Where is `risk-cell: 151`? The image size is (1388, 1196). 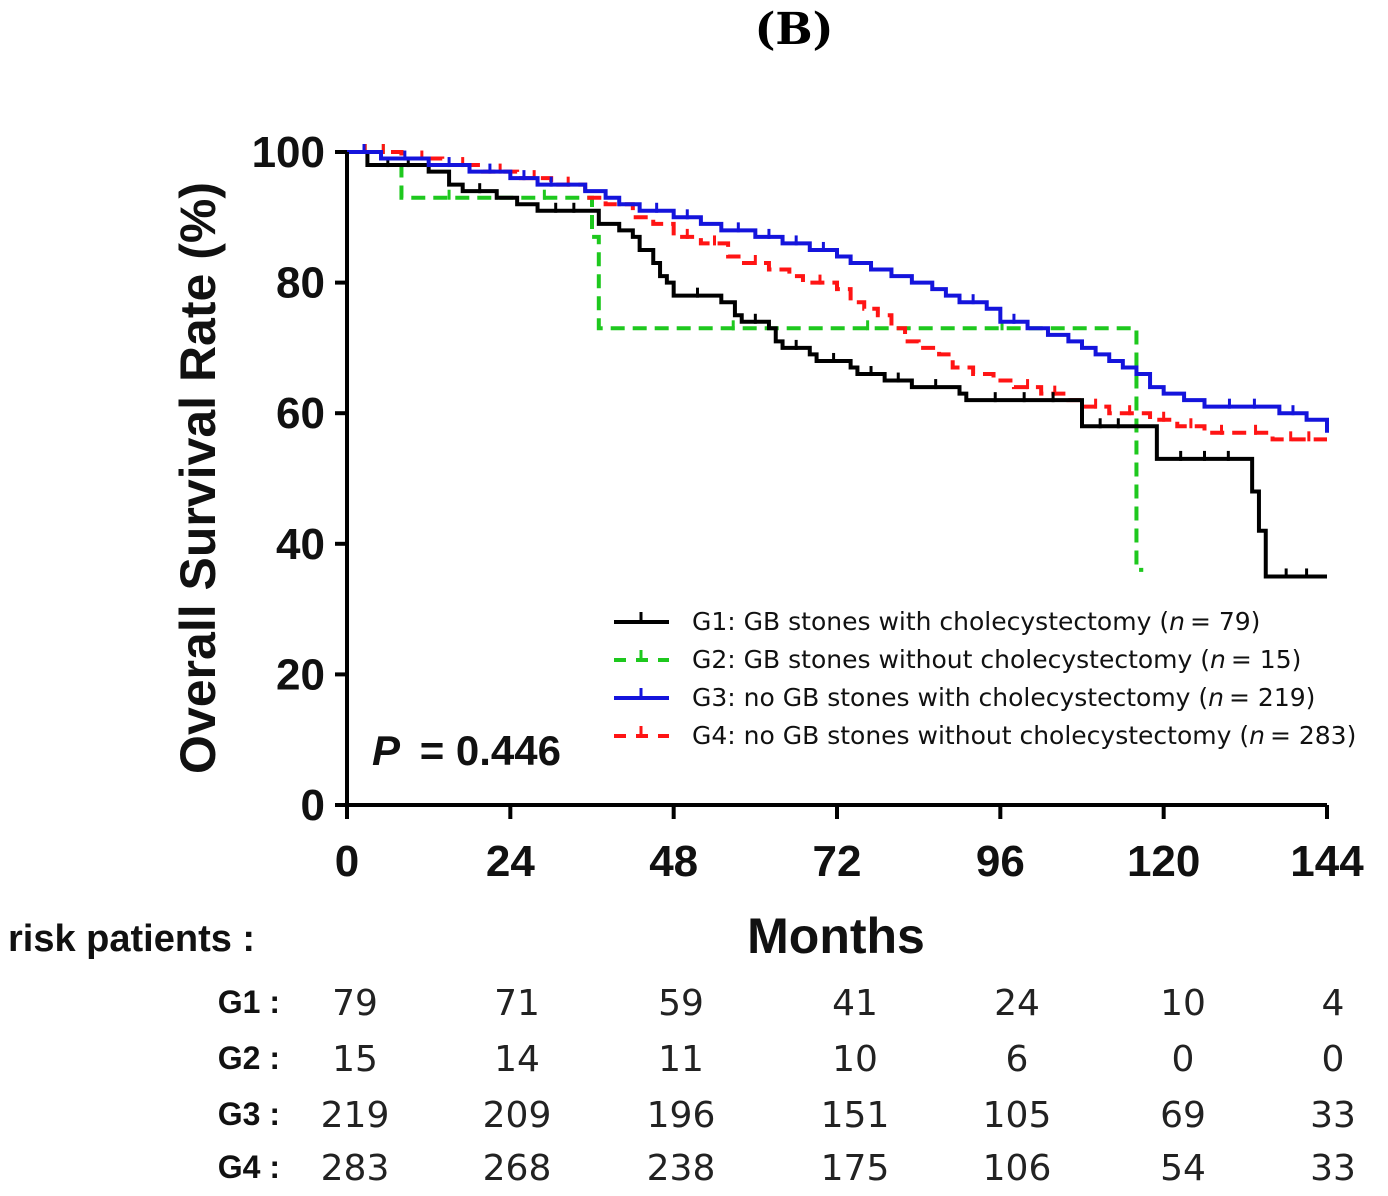 risk-cell: 151 is located at coordinates (855, 1115).